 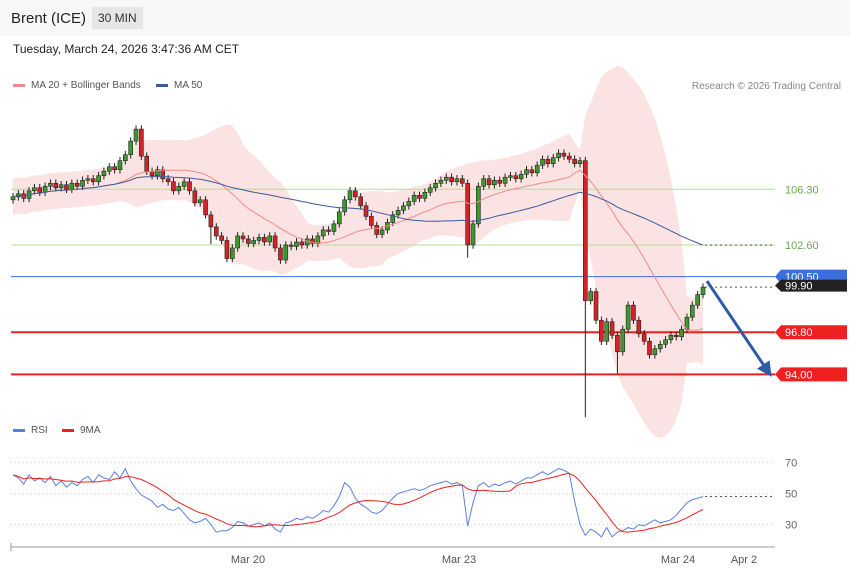 I want to click on legend-rsi: RSI, so click(x=30, y=430).